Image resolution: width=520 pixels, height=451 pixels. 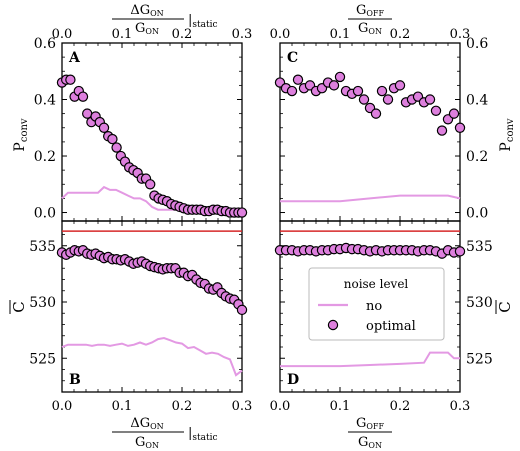 What do you see at coordinates (75, 380) in the screenshot?
I see `panel-label-b: B` at bounding box center [75, 380].